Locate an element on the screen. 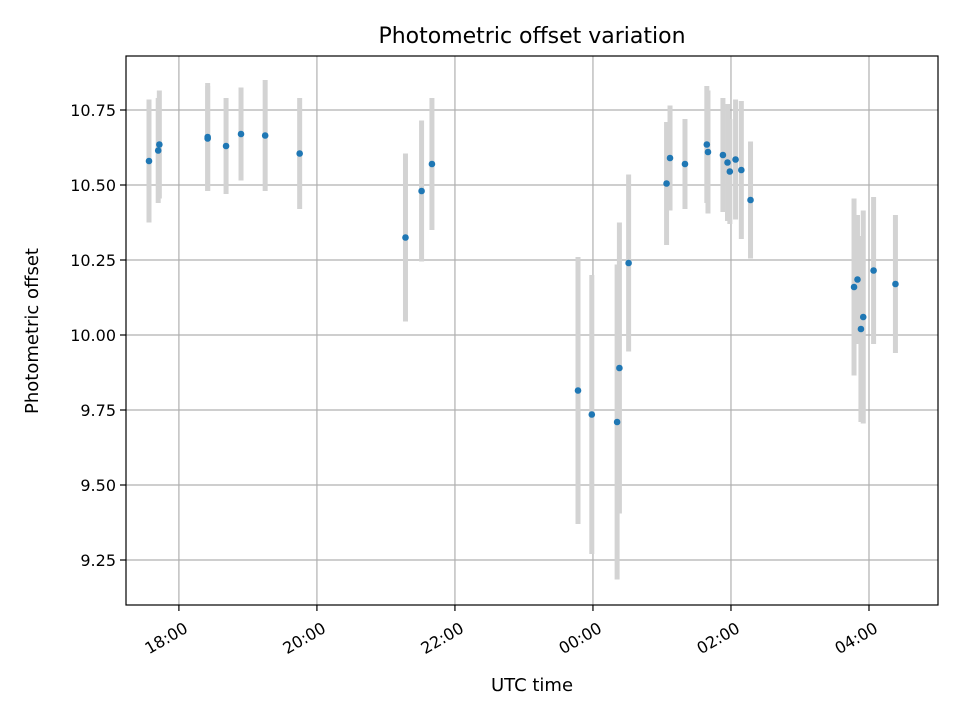  x-axis-label: UTC time is located at coordinates (532, 685).